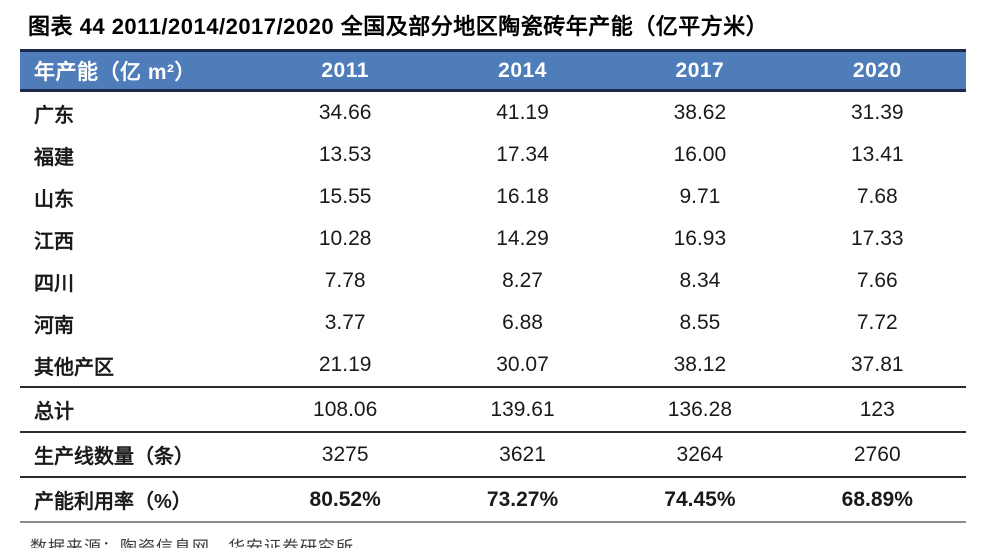 The height and width of the screenshot is (548, 1000). What do you see at coordinates (522, 499) in the screenshot?
I see `cell-value: 73.27%` at bounding box center [522, 499].